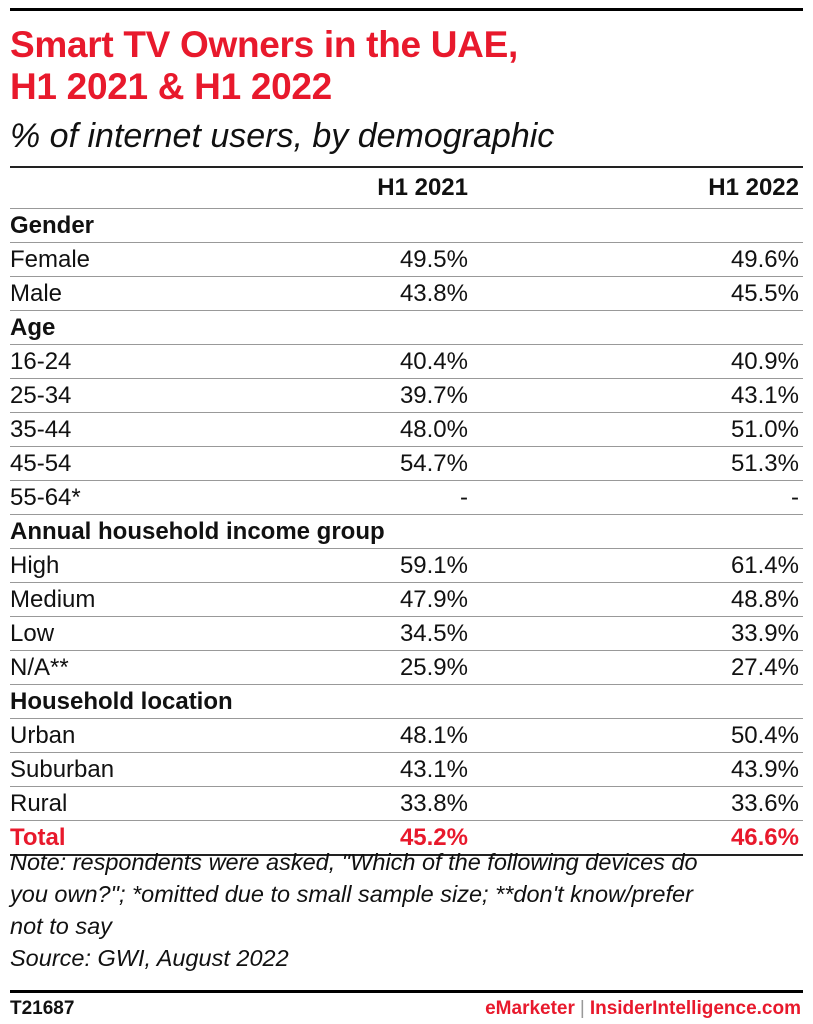  I want to click on row-label: Total, so click(38, 837).